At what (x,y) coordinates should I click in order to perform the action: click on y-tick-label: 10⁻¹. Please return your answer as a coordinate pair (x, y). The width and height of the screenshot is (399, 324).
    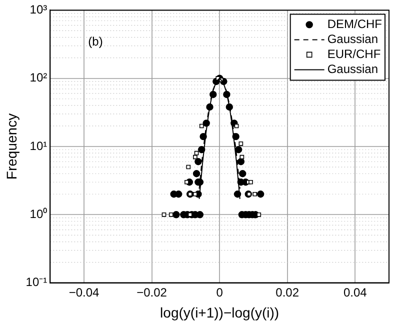
    Looking at the image, I should click on (37, 282).